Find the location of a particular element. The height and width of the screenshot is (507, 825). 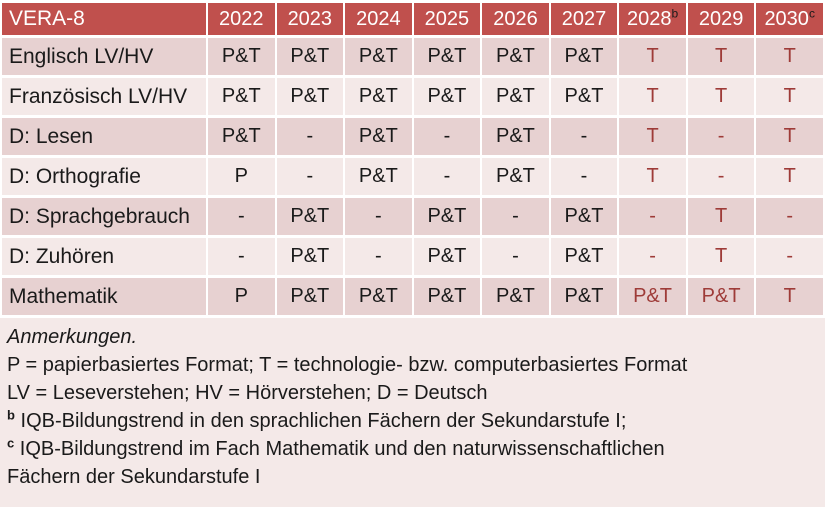

table-row: Englisch LV/HV P&T P&T P&T P&T P&T P&T T T T is located at coordinates (412, 56).